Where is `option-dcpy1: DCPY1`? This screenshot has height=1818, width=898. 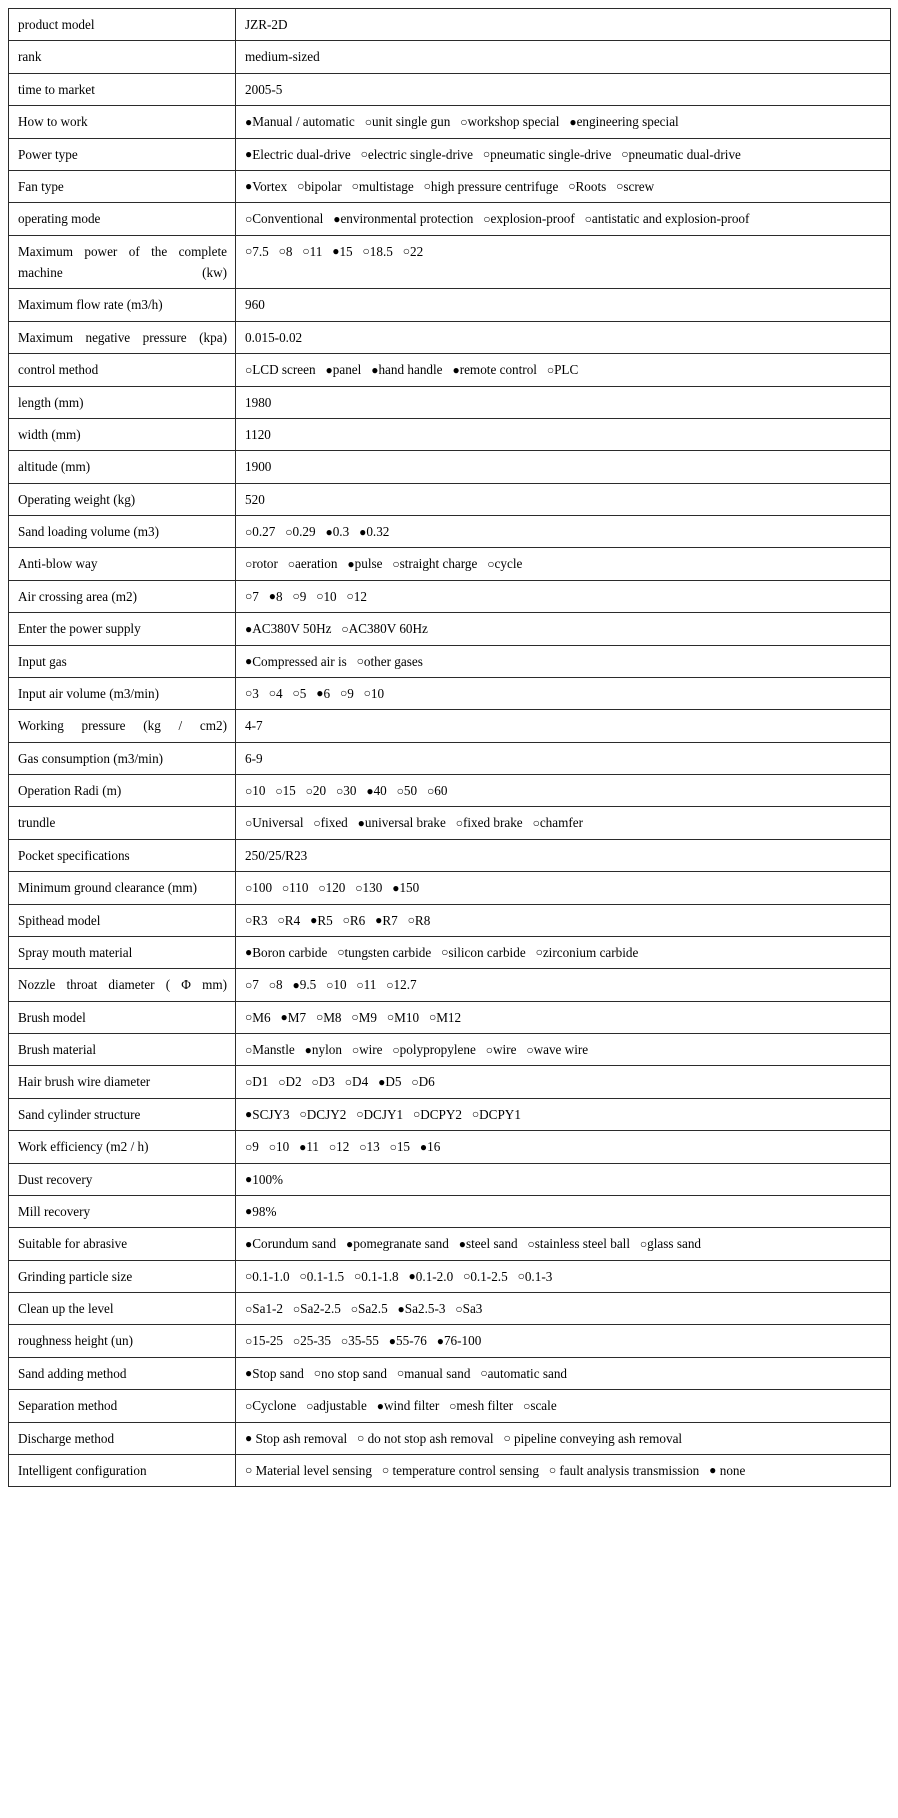
option-dcpy1: DCPY1 is located at coordinates (496, 1114).